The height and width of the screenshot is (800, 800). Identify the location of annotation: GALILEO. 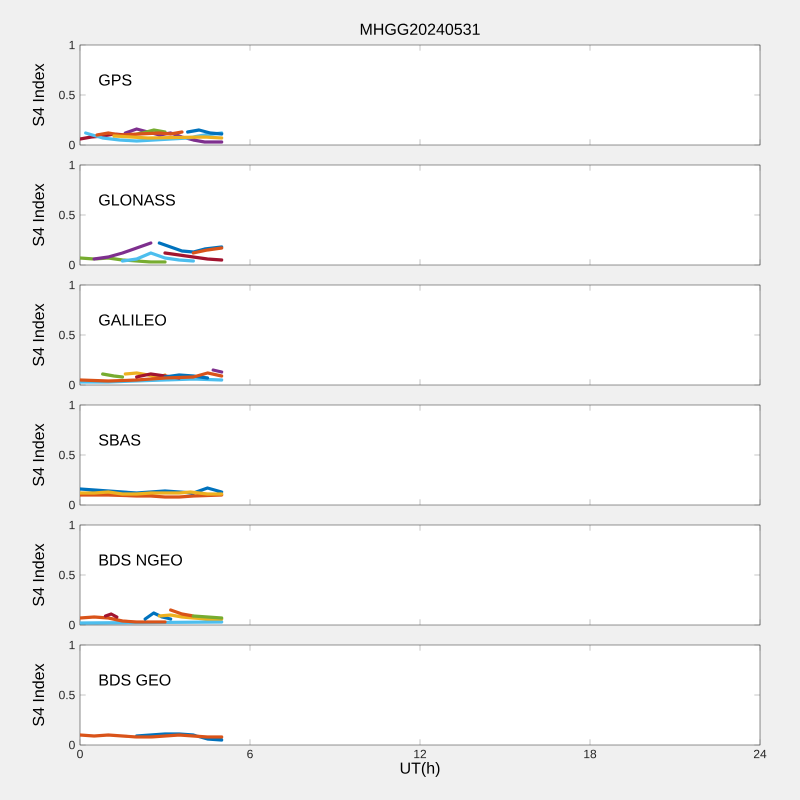
(132, 320).